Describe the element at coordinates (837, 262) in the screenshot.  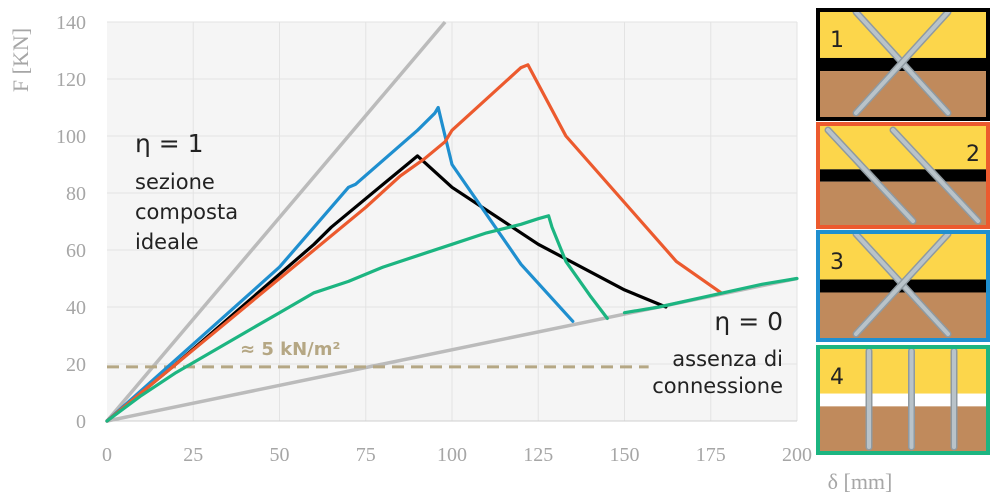
I see `panel-number: 3` at that location.